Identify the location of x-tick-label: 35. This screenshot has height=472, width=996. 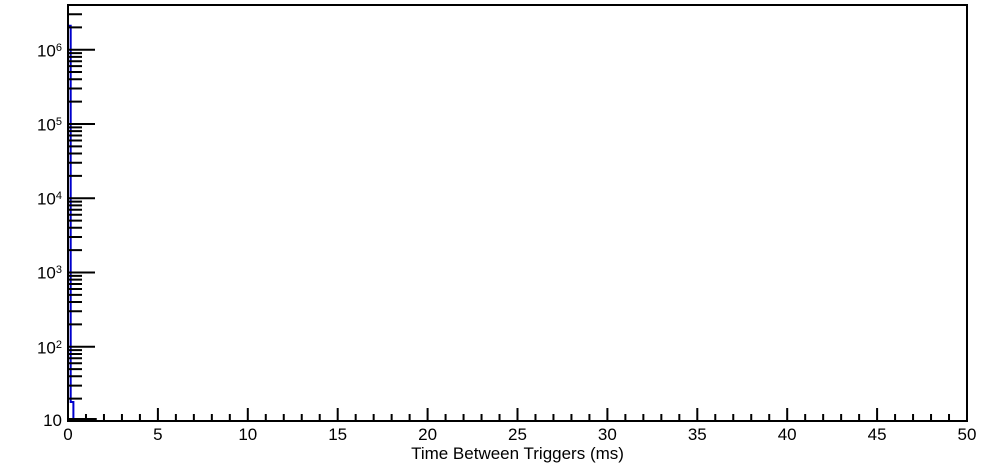
(697, 434).